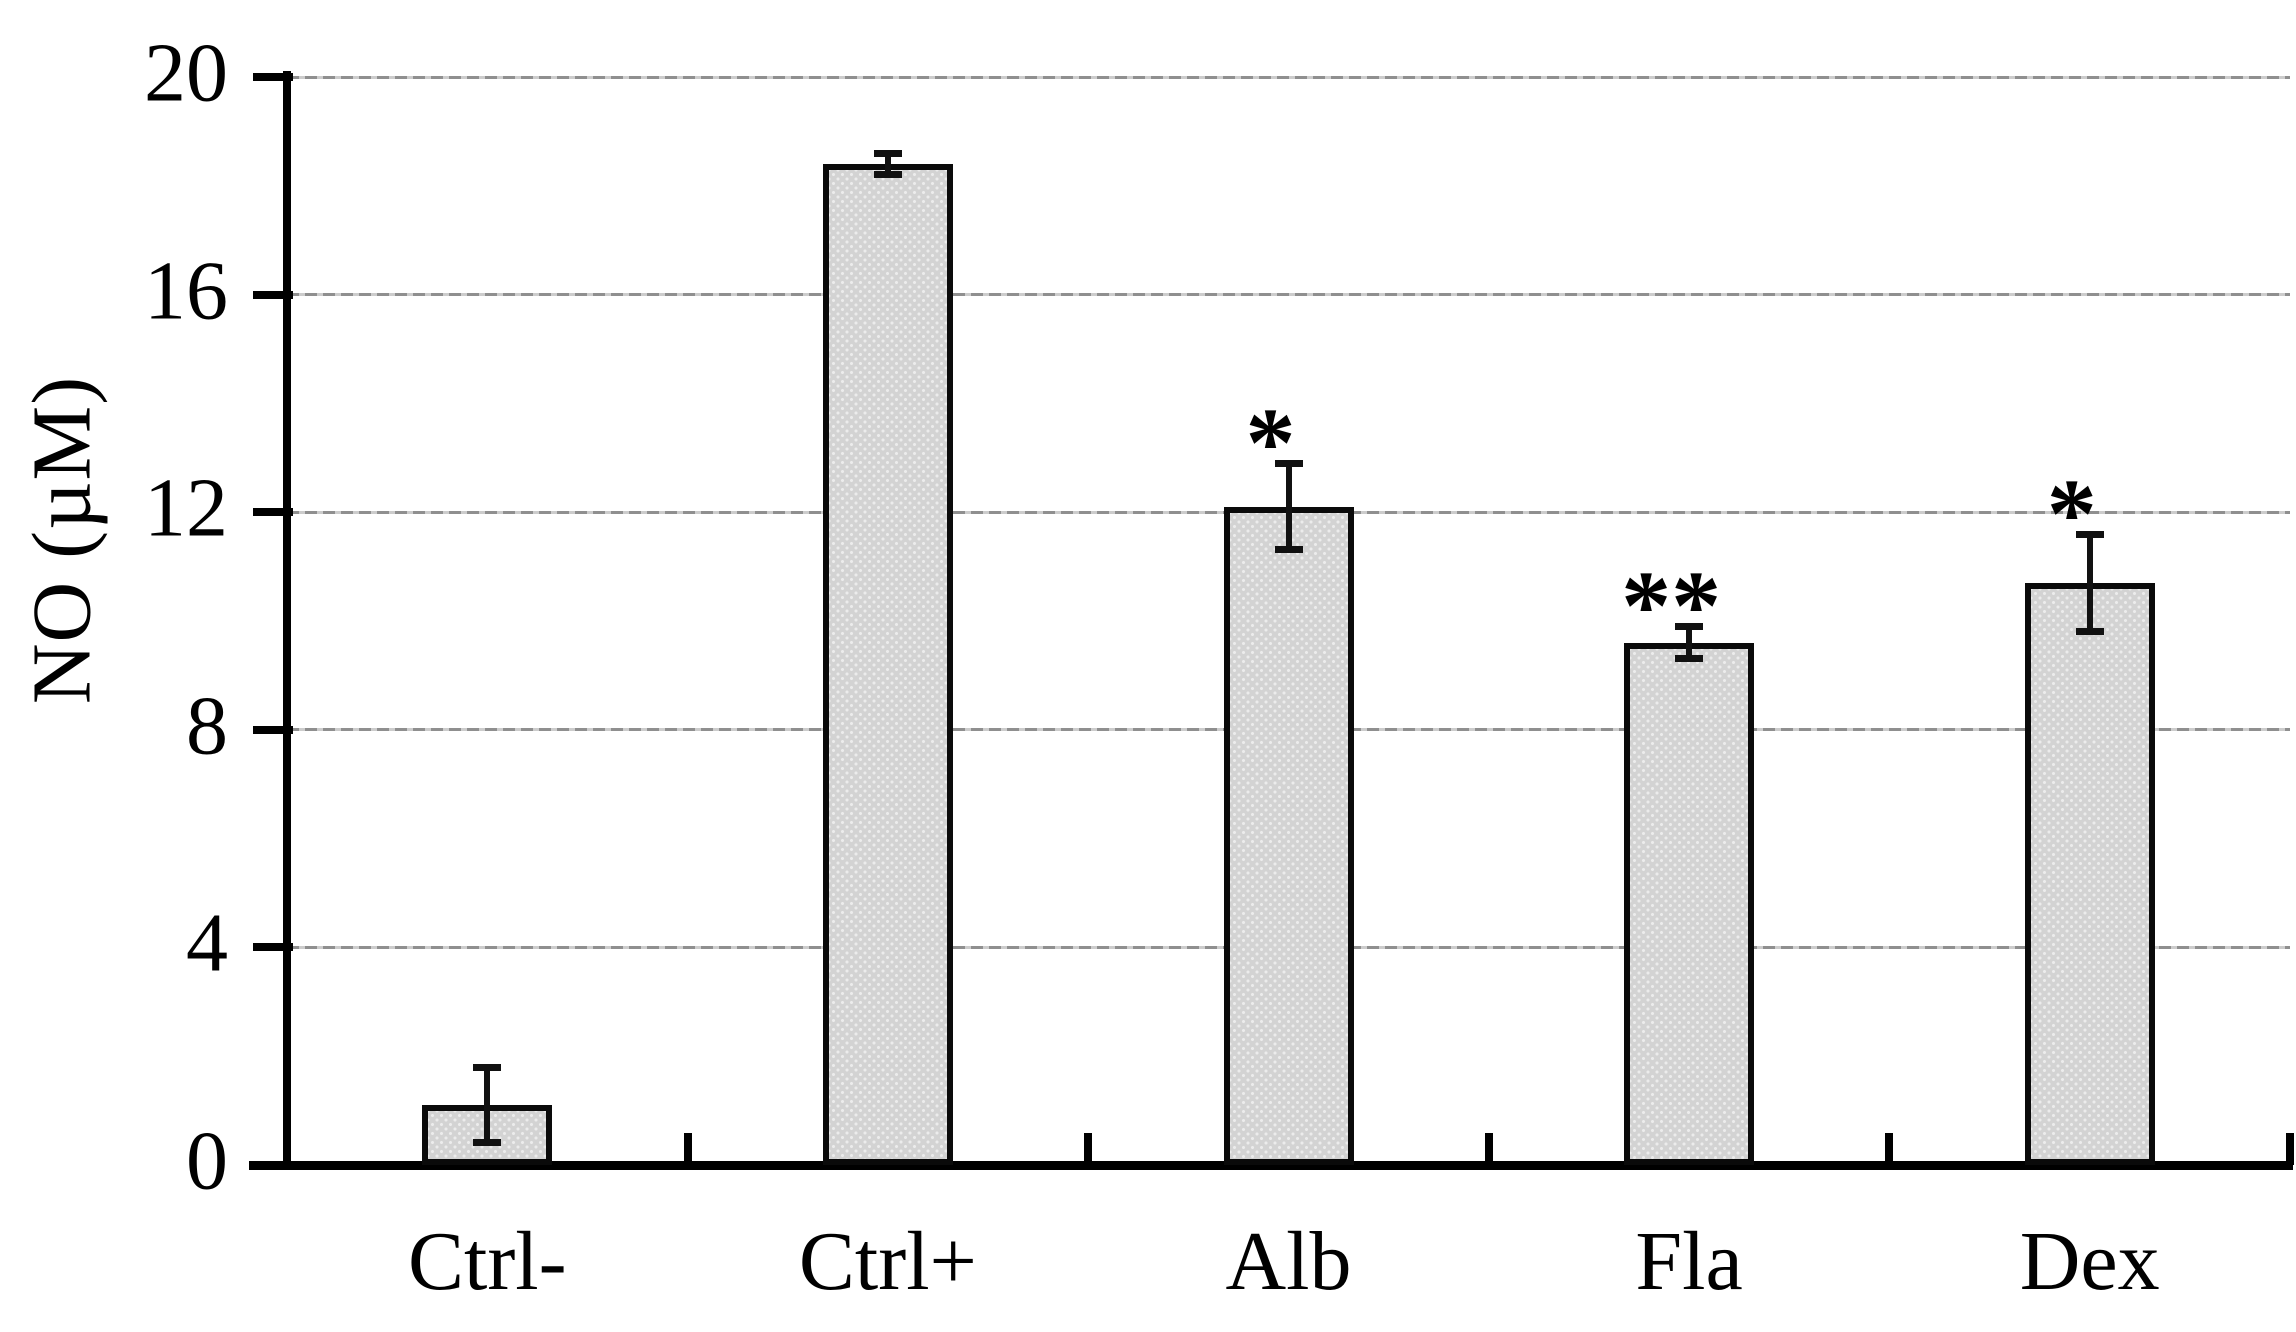 The image size is (2296, 1332). I want to click on x-tick-label: Ctrl-, so click(487, 1261).